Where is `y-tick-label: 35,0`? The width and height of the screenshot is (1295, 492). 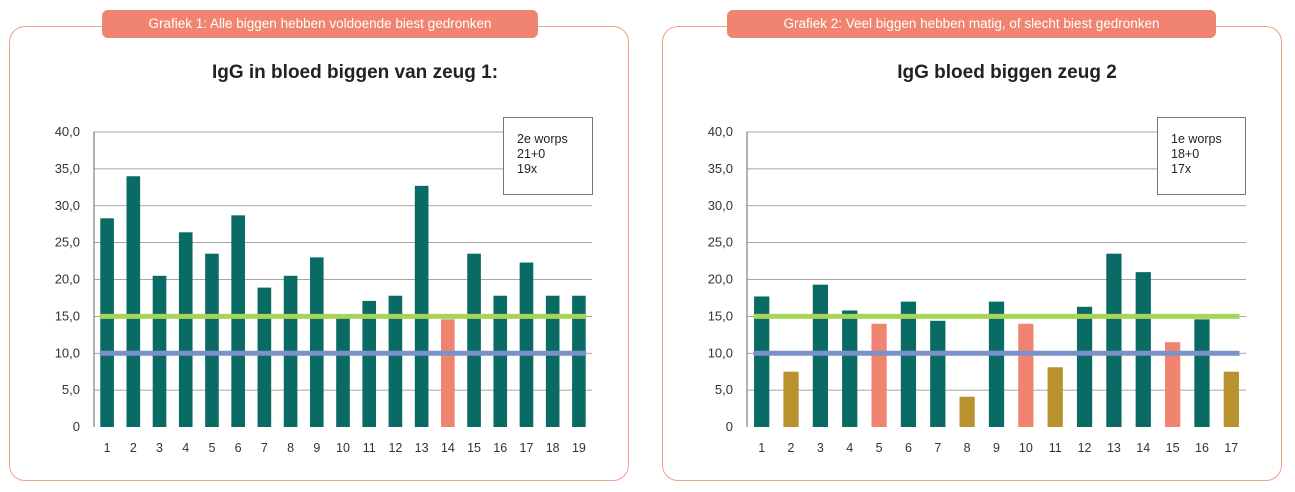
y-tick-label: 35,0 is located at coordinates (67, 168).